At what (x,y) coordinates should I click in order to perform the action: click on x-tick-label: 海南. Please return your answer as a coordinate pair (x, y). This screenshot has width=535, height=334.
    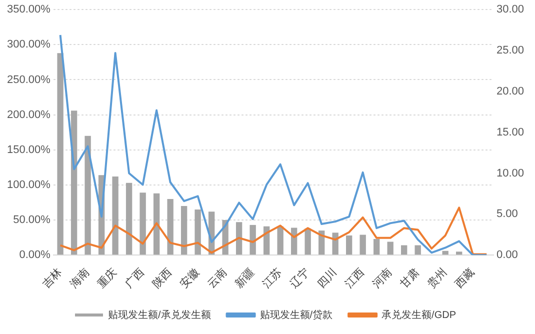
    Looking at the image, I should click on (79, 278).